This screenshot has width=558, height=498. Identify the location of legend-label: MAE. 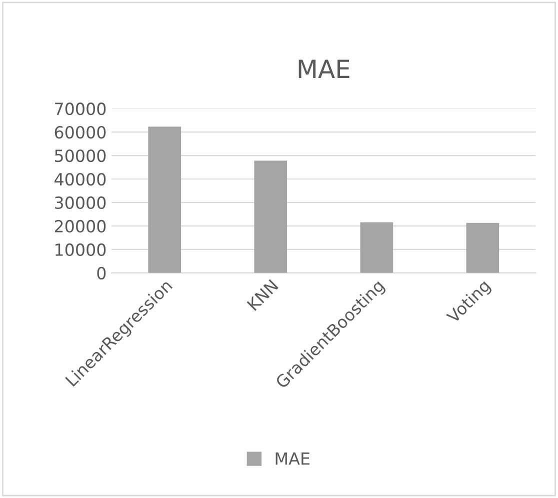
(293, 458).